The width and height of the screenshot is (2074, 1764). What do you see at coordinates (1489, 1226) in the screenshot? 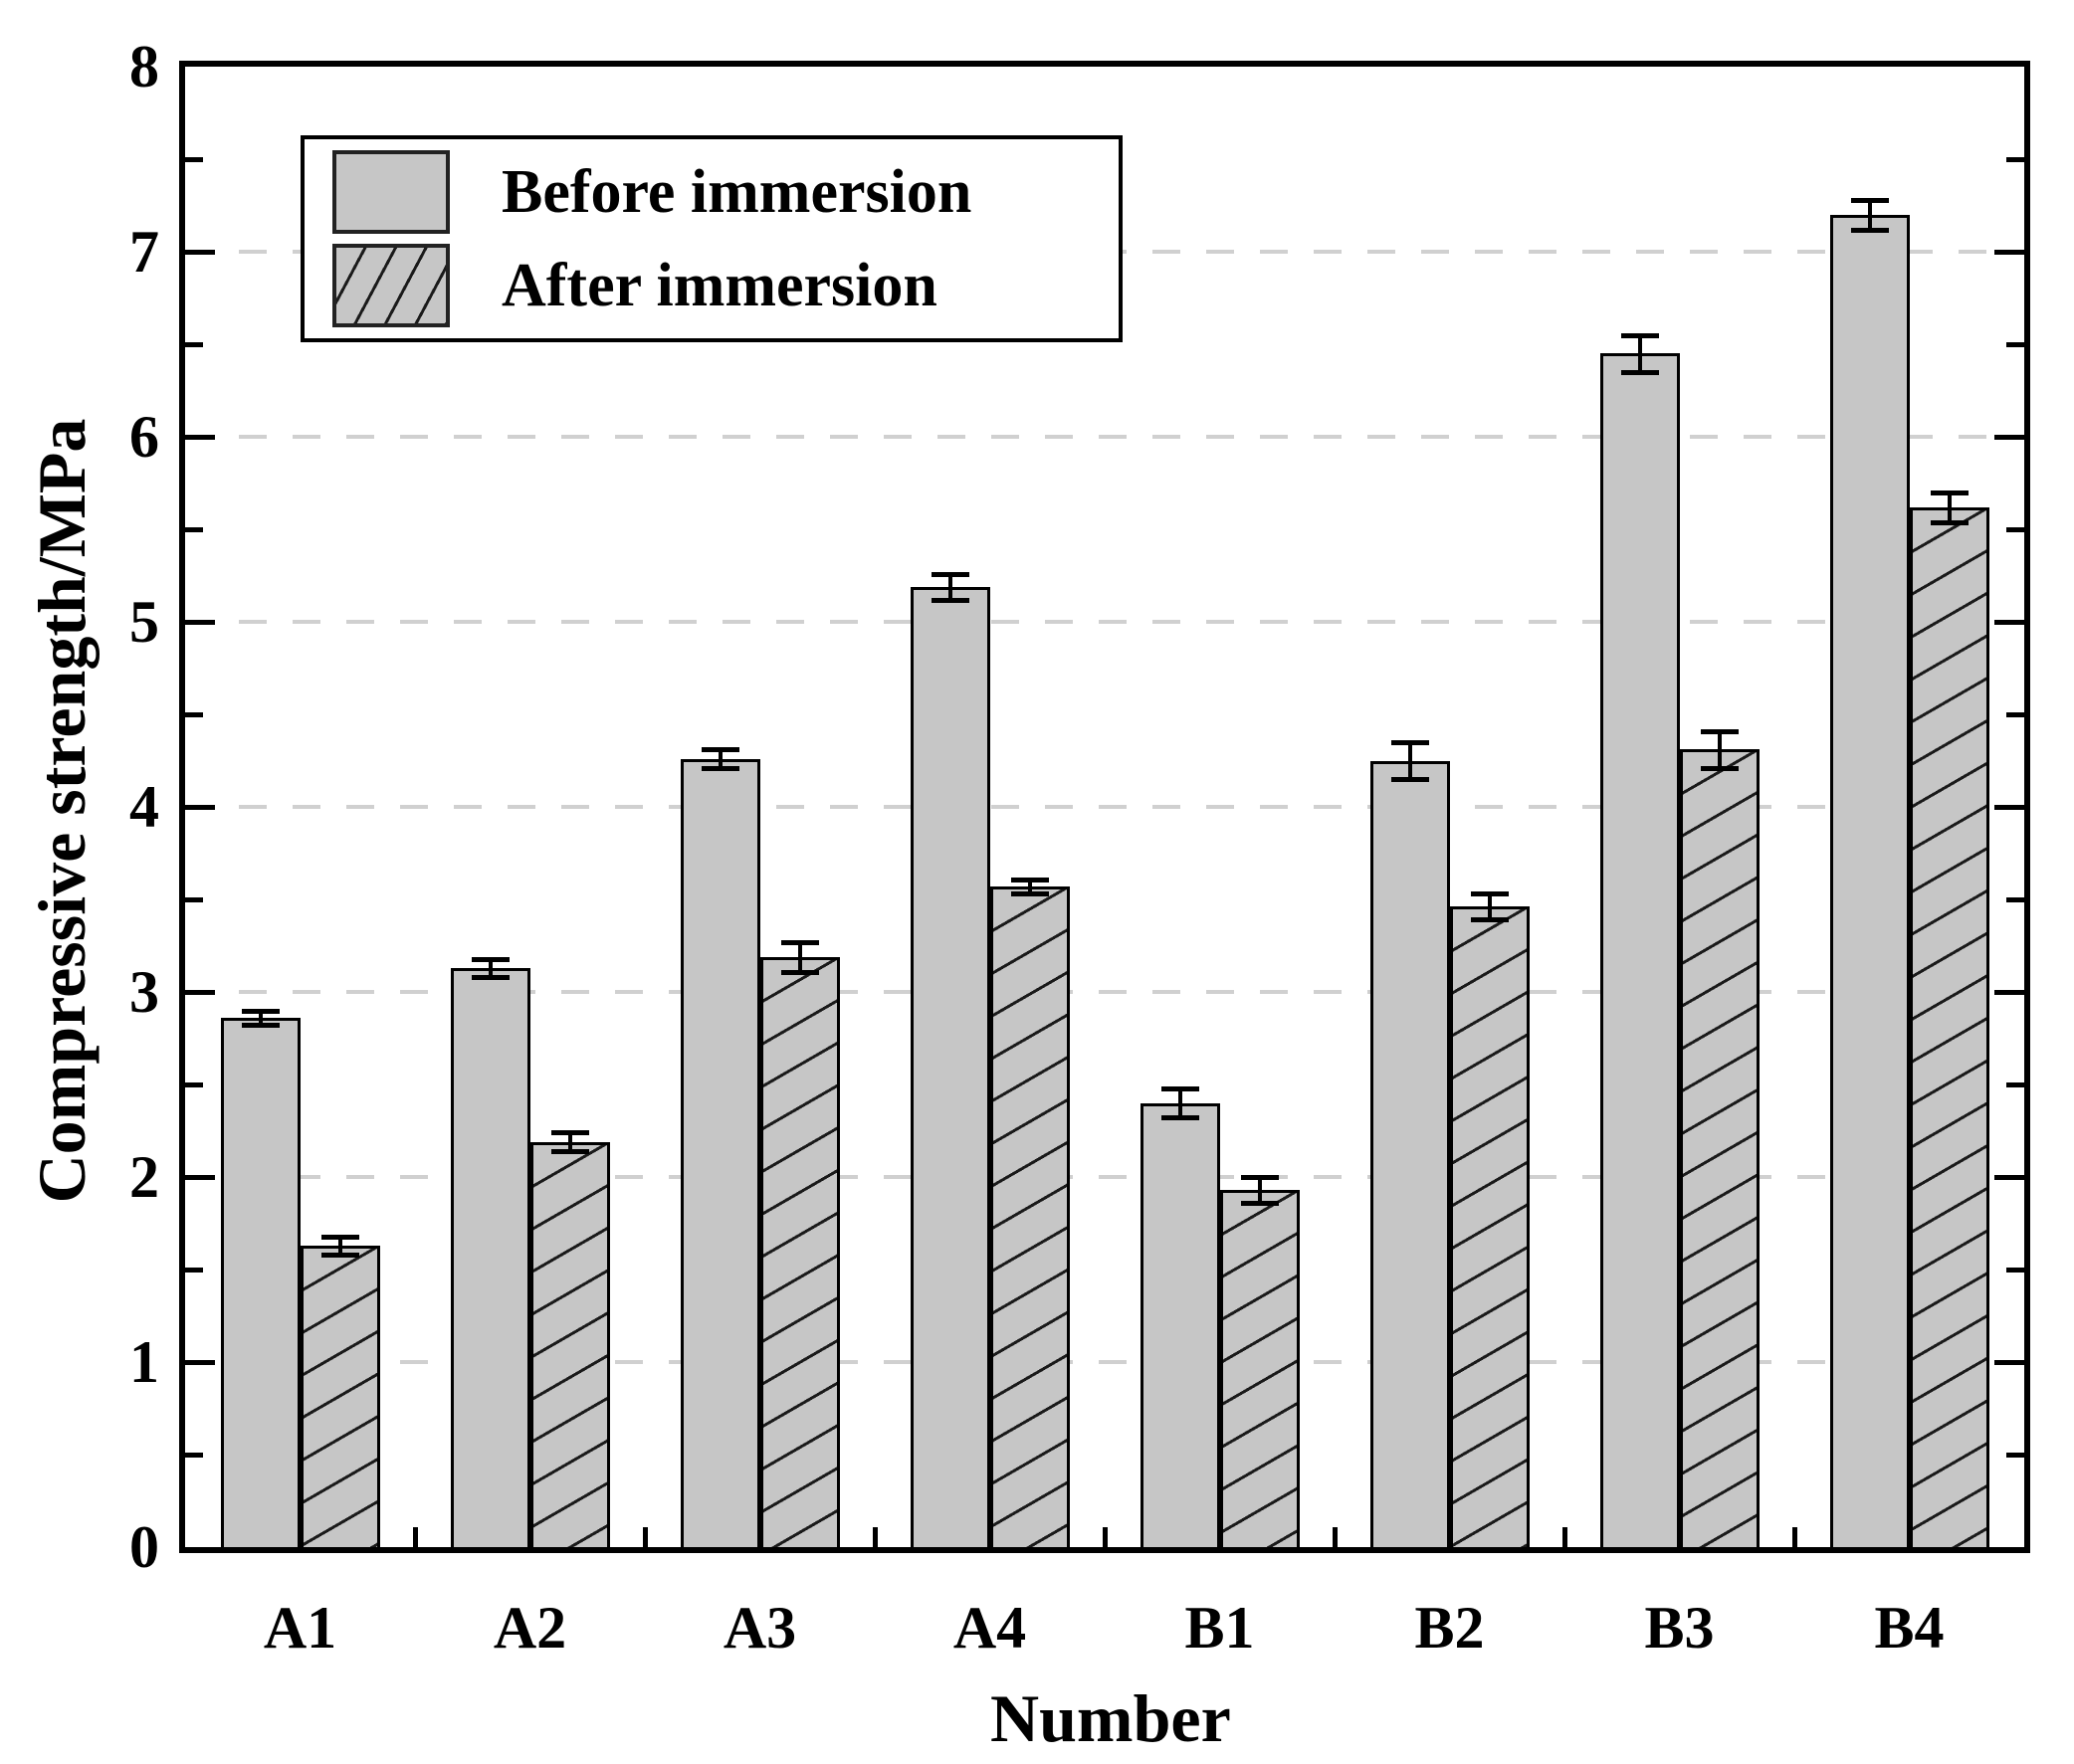
I see `bar-B2-after` at bounding box center [1489, 1226].